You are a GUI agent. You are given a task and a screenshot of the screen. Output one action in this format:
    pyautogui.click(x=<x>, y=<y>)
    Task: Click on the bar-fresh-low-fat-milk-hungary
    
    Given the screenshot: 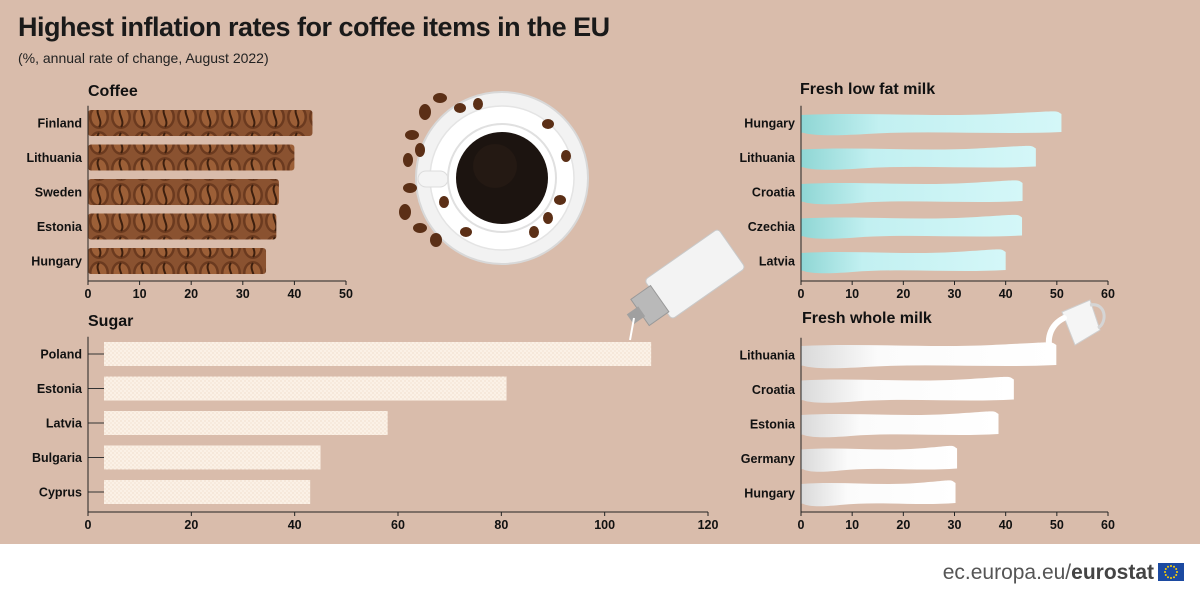 What is the action you would take?
    pyautogui.click(x=931, y=123)
    